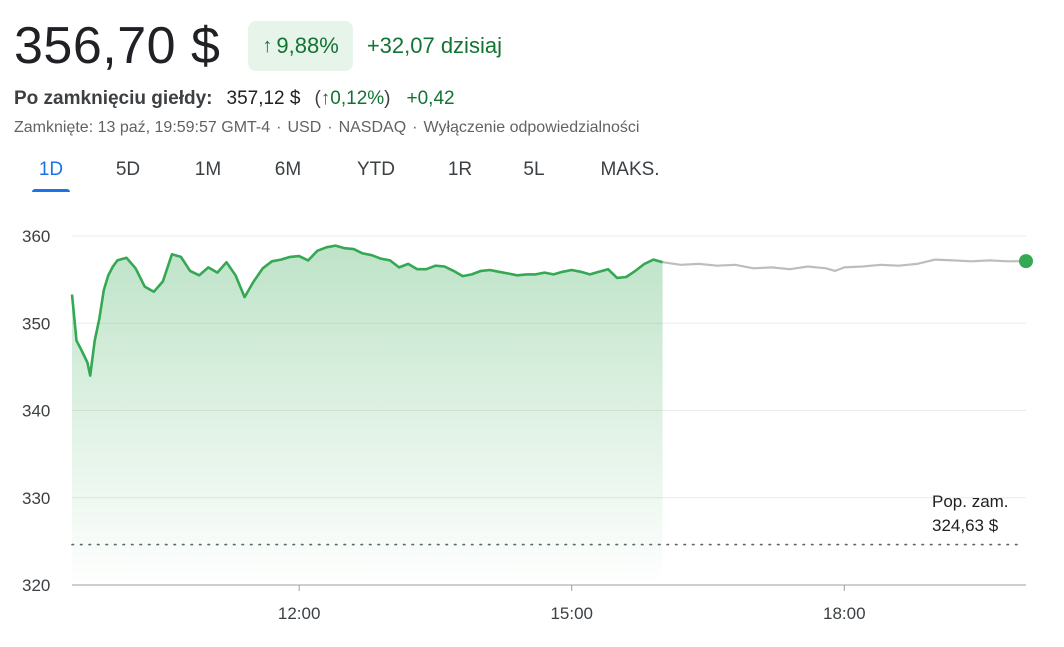  What do you see at coordinates (630, 169) in the screenshot?
I see `tab-maks: MAKS.` at bounding box center [630, 169].